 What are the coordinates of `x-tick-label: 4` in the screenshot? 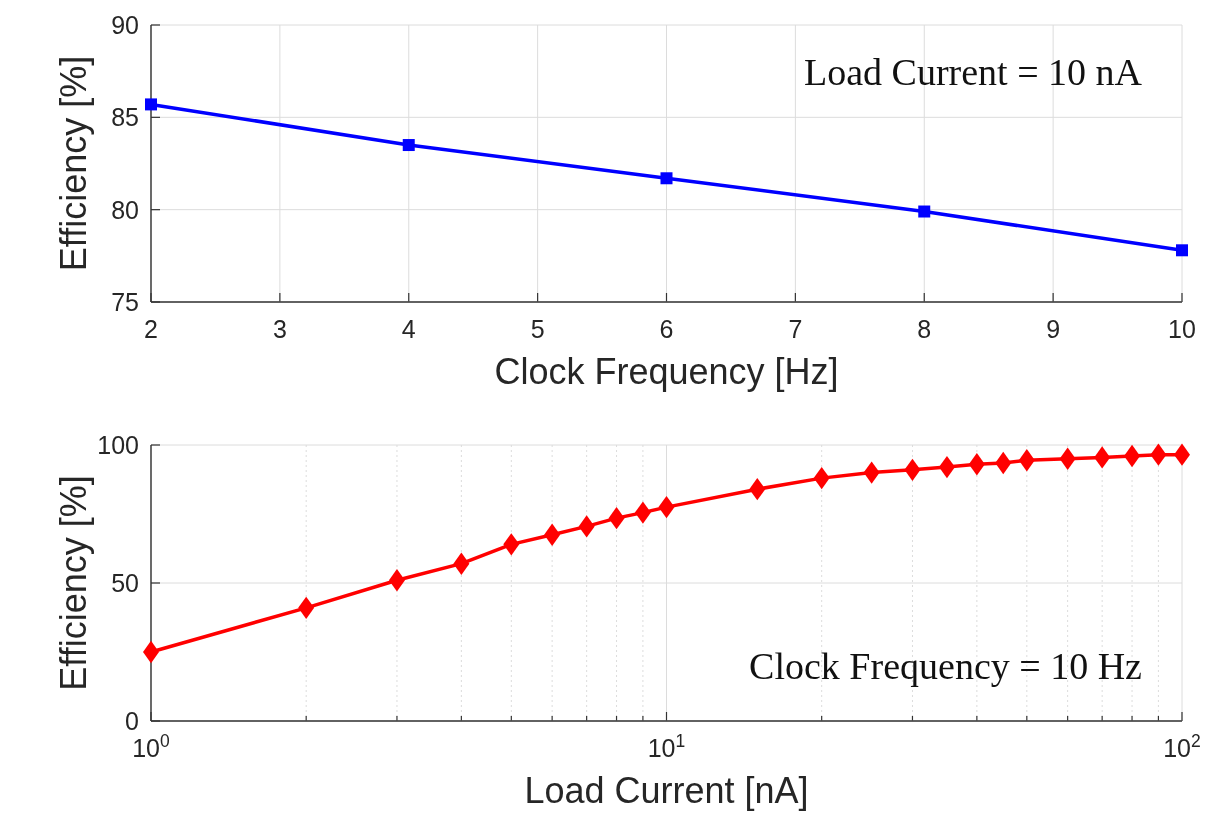 It's located at (408, 329).